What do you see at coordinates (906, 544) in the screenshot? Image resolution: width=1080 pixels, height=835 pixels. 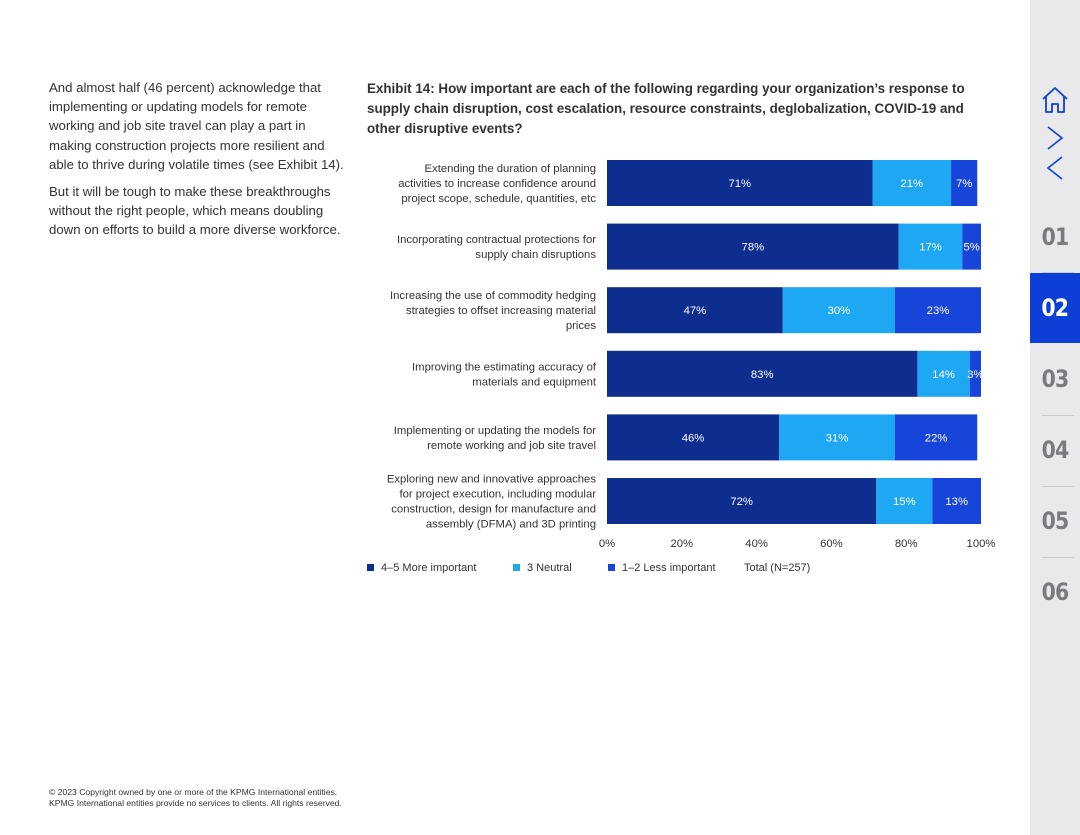 I see `x-tick-label: 80%` at bounding box center [906, 544].